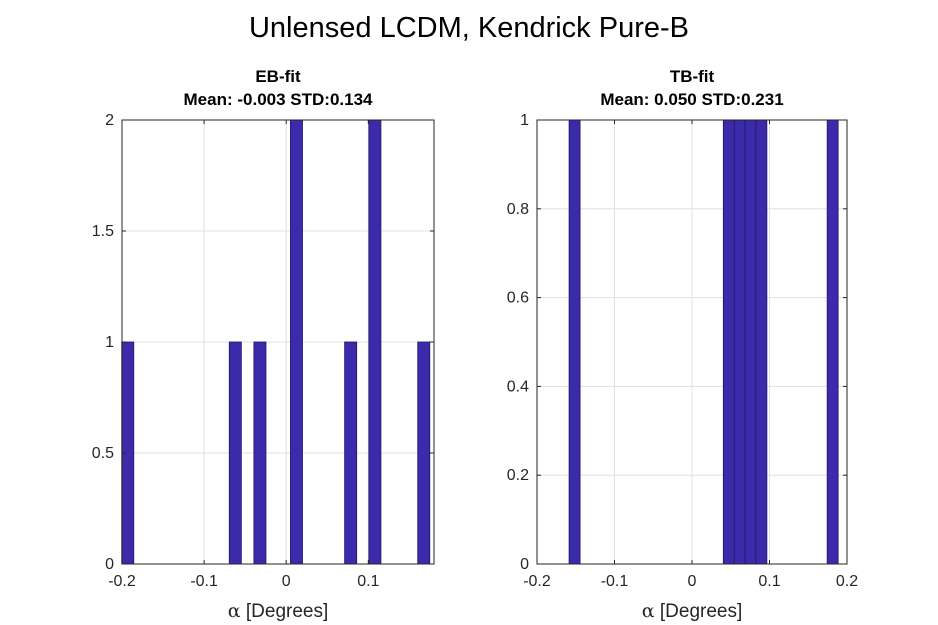 Image resolution: width=938 pixels, height=625 pixels. Describe the element at coordinates (691, 99) in the screenshot. I see `panel-stats: Mean: 0.050 STD:0.231` at that location.